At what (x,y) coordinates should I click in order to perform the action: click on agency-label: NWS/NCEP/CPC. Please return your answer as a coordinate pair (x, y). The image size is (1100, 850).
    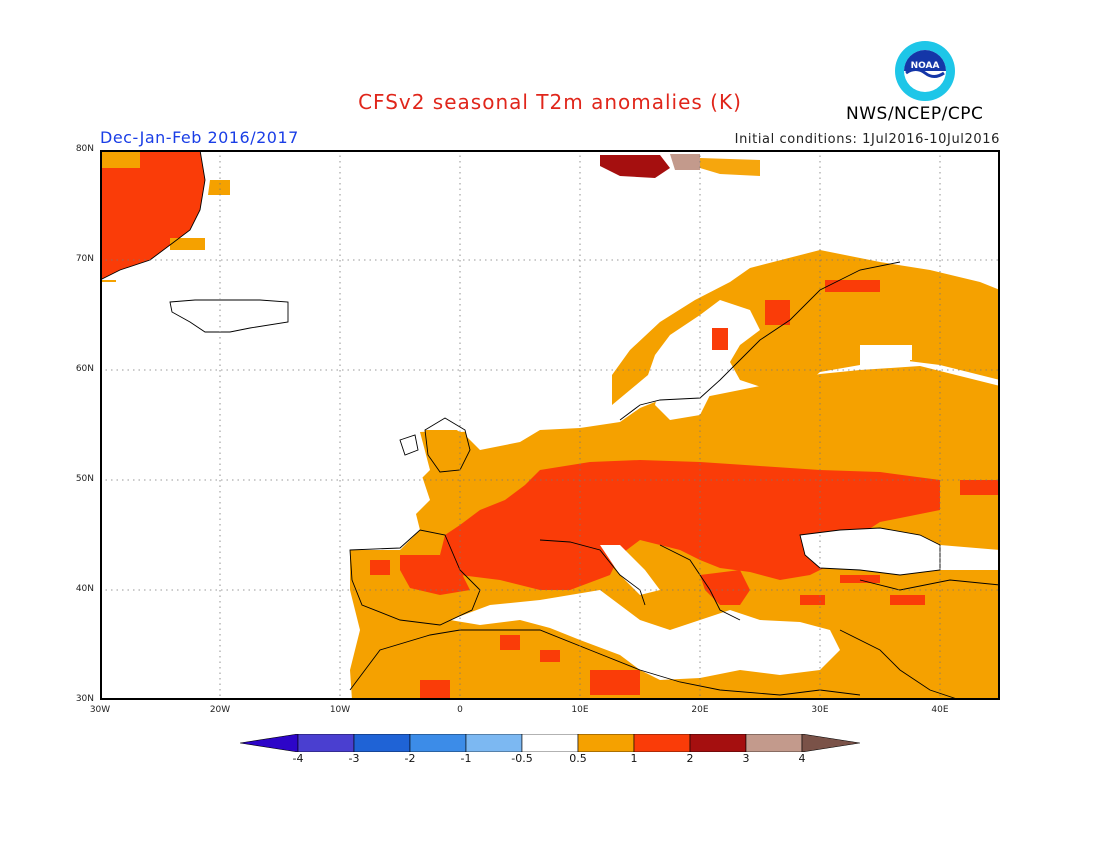
    Looking at the image, I should click on (915, 114).